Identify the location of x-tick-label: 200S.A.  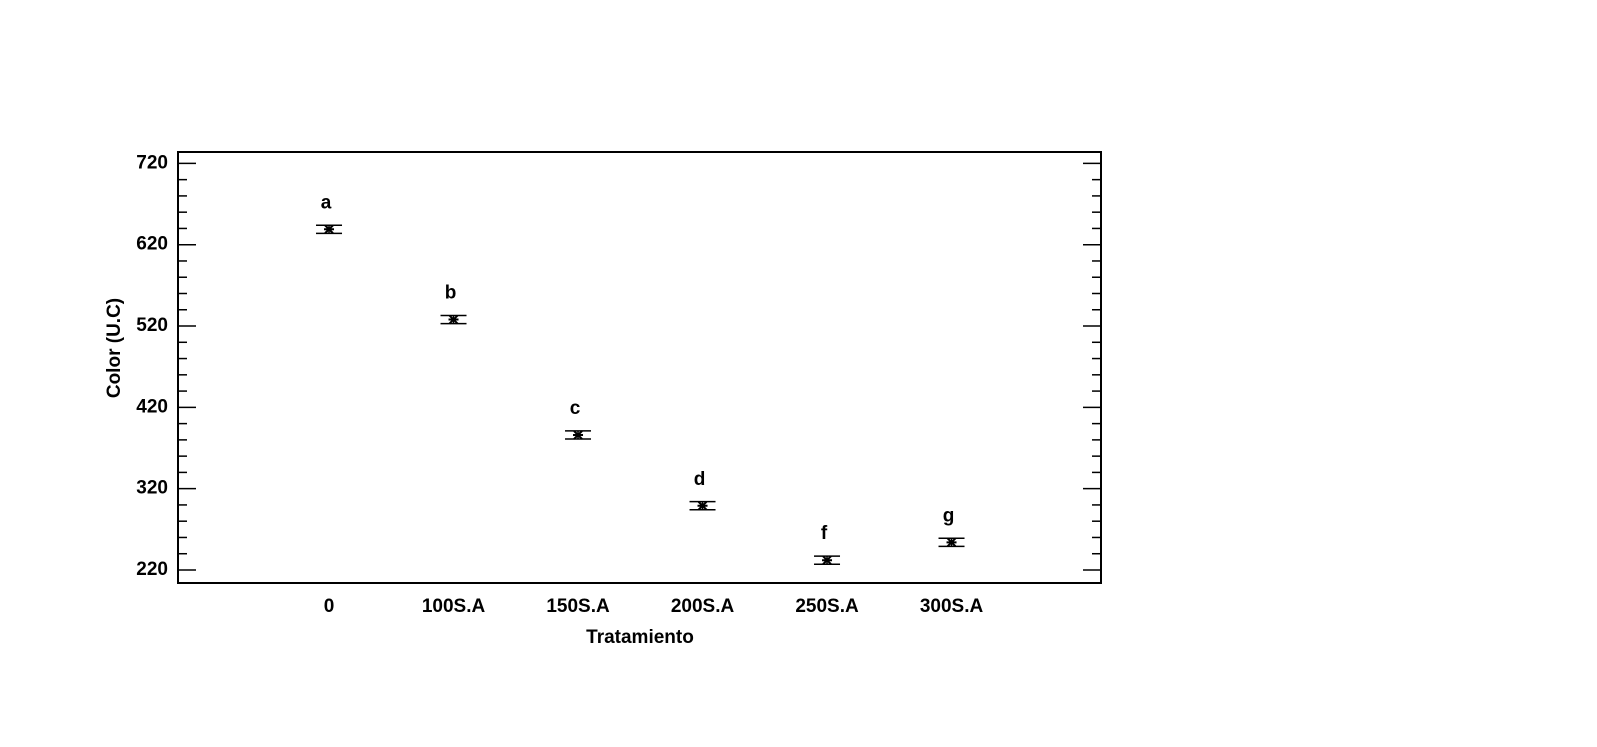
(703, 606).